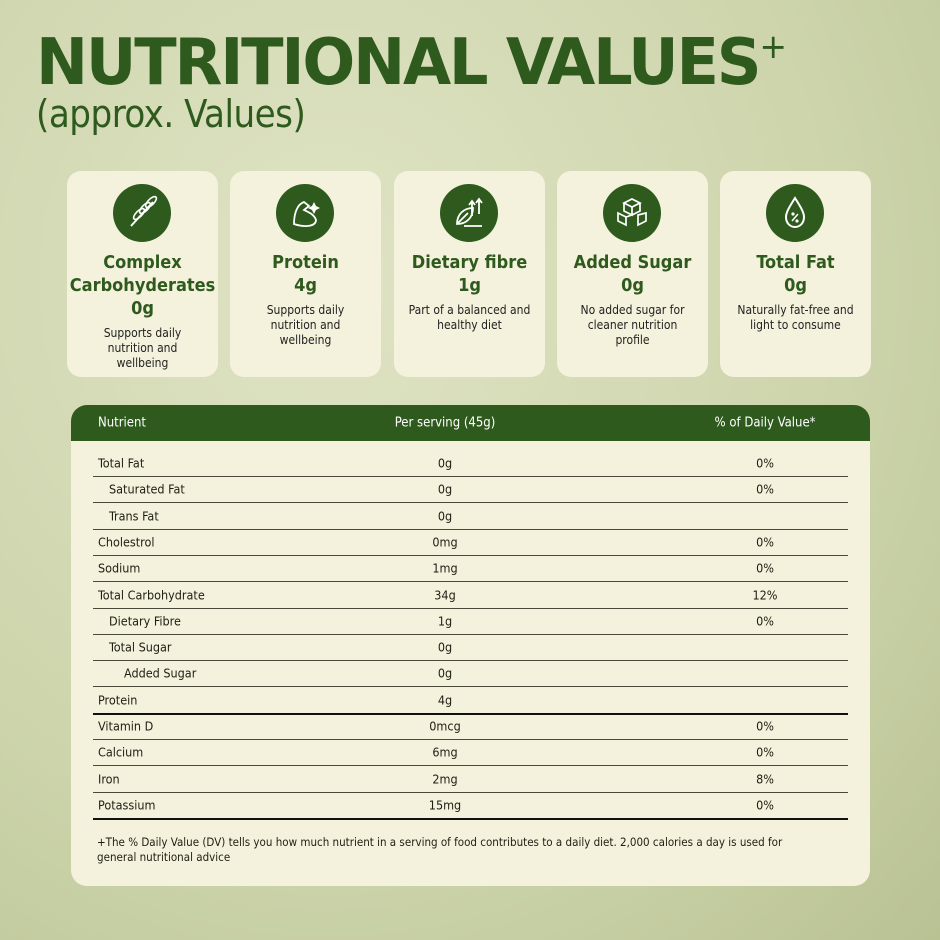 This screenshot has width=940, height=940. I want to click on serving-amount: 1mg, so click(445, 568).